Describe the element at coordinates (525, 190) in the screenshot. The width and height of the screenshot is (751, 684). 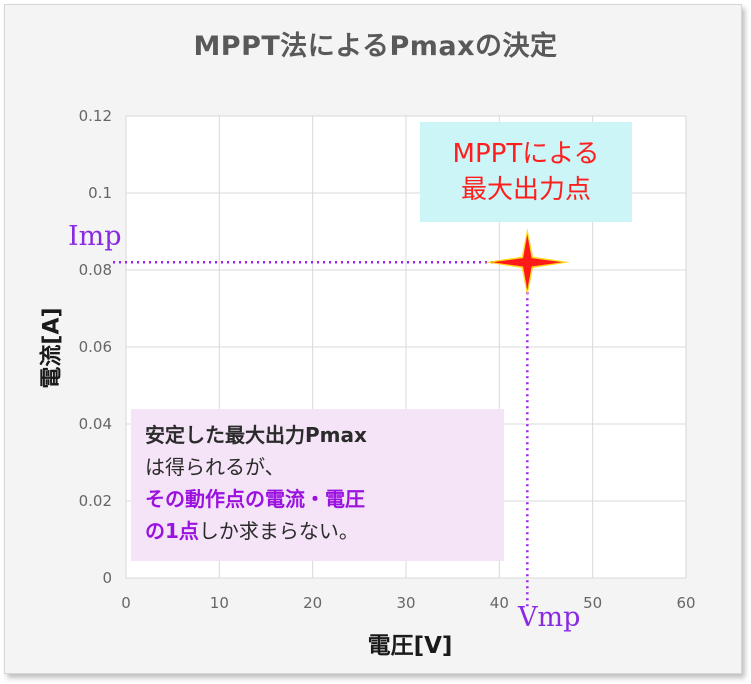
I see `mppt-callout-line-2: 最大出力点` at that location.